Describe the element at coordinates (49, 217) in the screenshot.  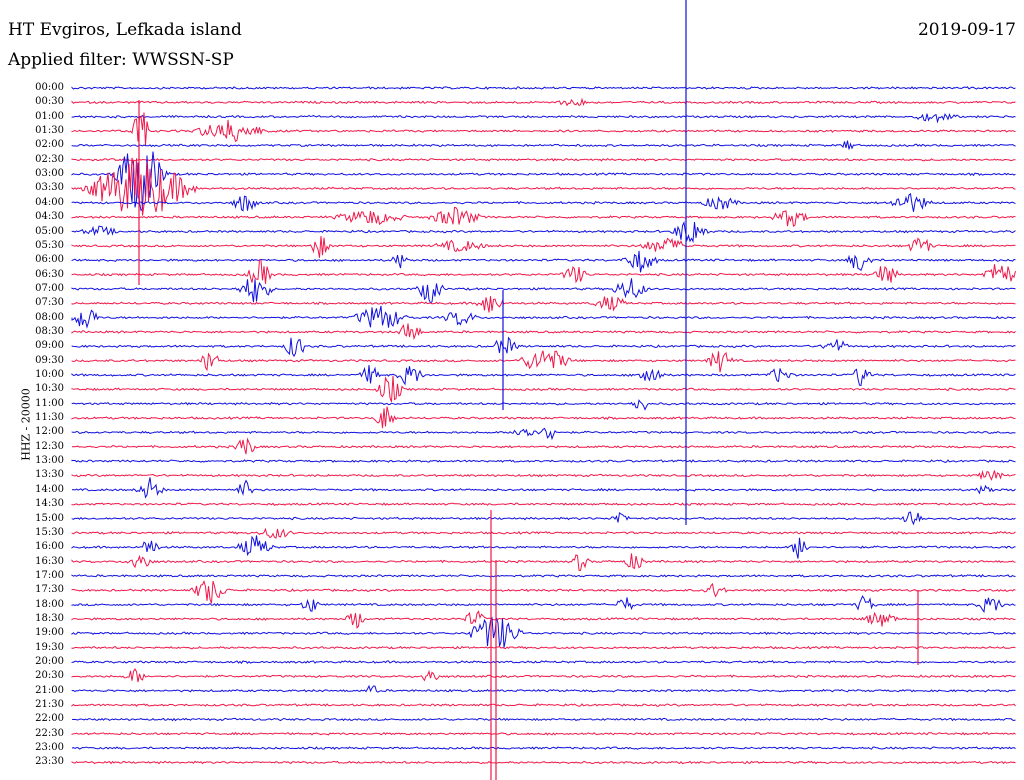
I see `time-label: 04:30` at that location.